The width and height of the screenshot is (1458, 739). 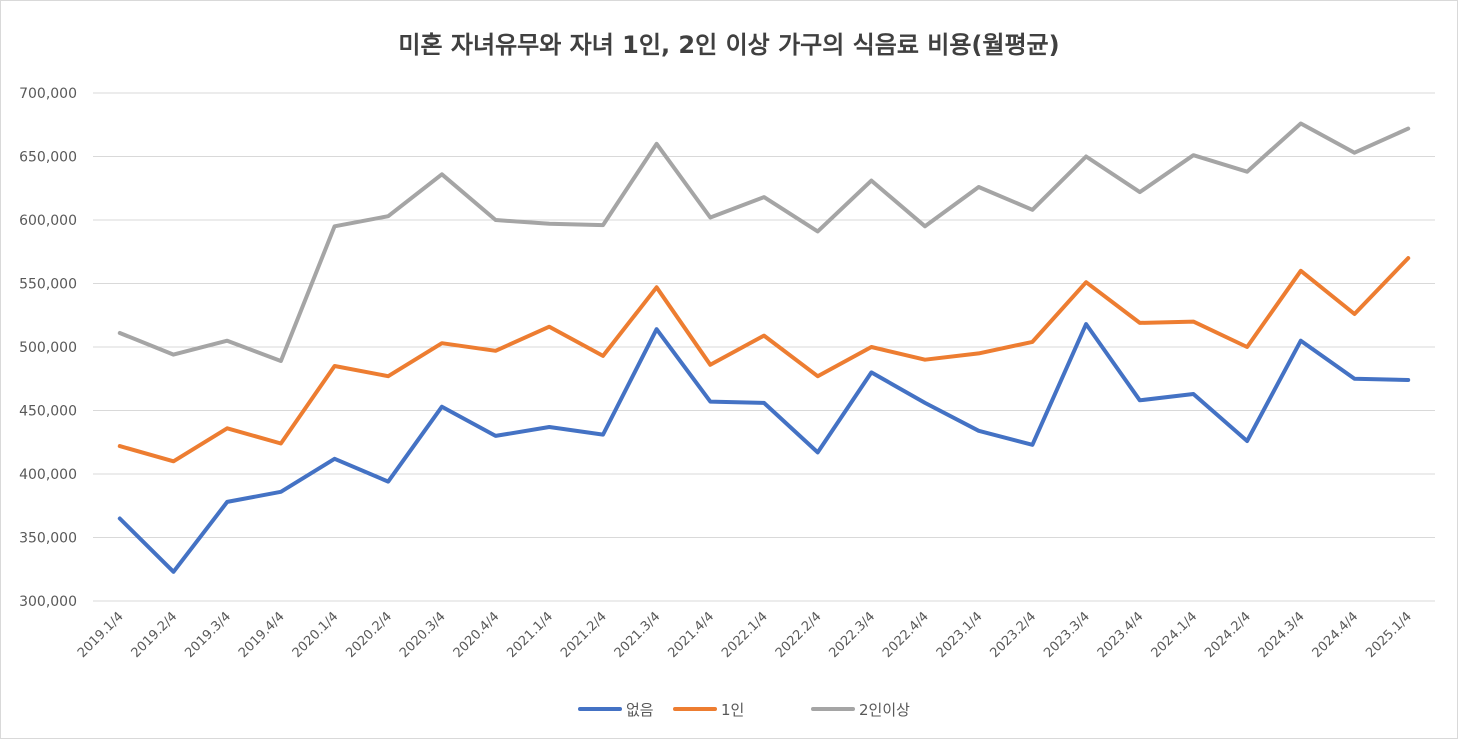 What do you see at coordinates (262, 635) in the screenshot?
I see `x-tick-label: 2019.4/4` at bounding box center [262, 635].